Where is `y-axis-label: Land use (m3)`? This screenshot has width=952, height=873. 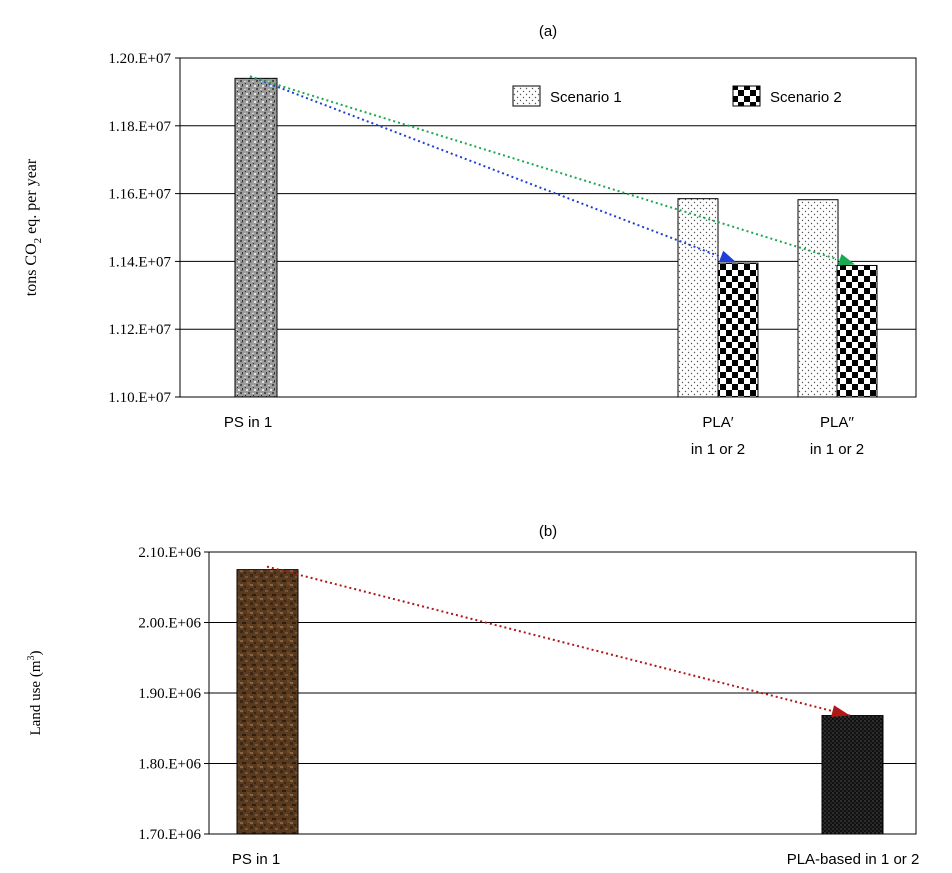
y-axis-label: Land use (m3) is located at coordinates (35, 693).